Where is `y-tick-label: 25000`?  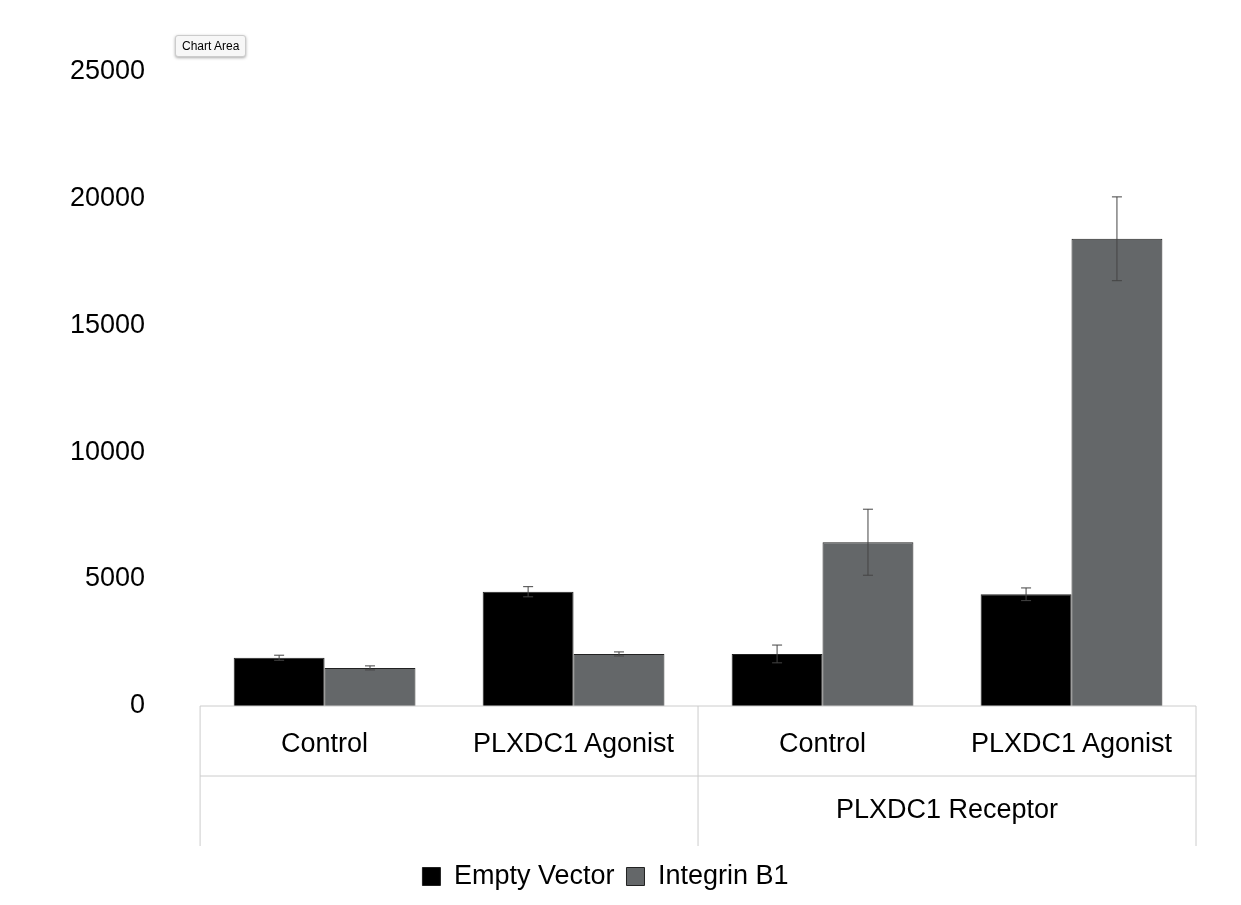 y-tick-label: 25000 is located at coordinates (107, 69).